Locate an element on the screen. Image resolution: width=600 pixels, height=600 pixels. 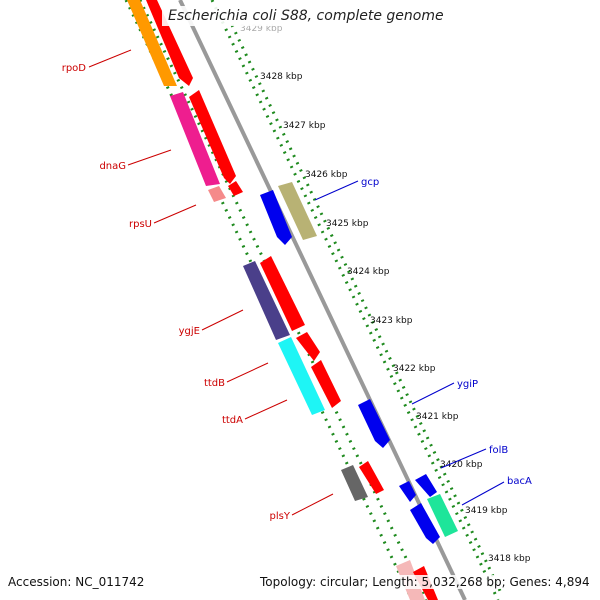
gene-label-ttda: ttdA is located at coordinates (232, 420).